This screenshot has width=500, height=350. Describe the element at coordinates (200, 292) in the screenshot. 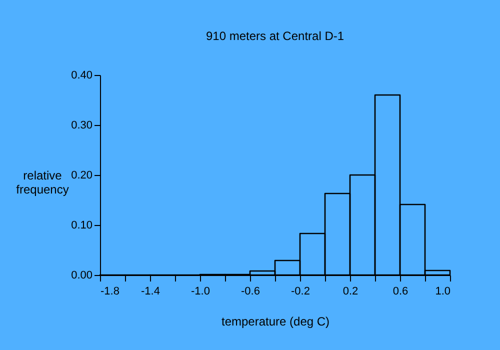

I see `x-tick-label: -1.0` at that location.